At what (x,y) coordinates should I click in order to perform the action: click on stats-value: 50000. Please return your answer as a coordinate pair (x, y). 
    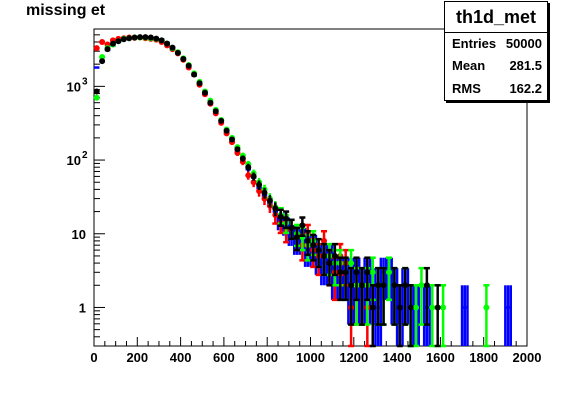
    Looking at the image, I should click on (523, 43).